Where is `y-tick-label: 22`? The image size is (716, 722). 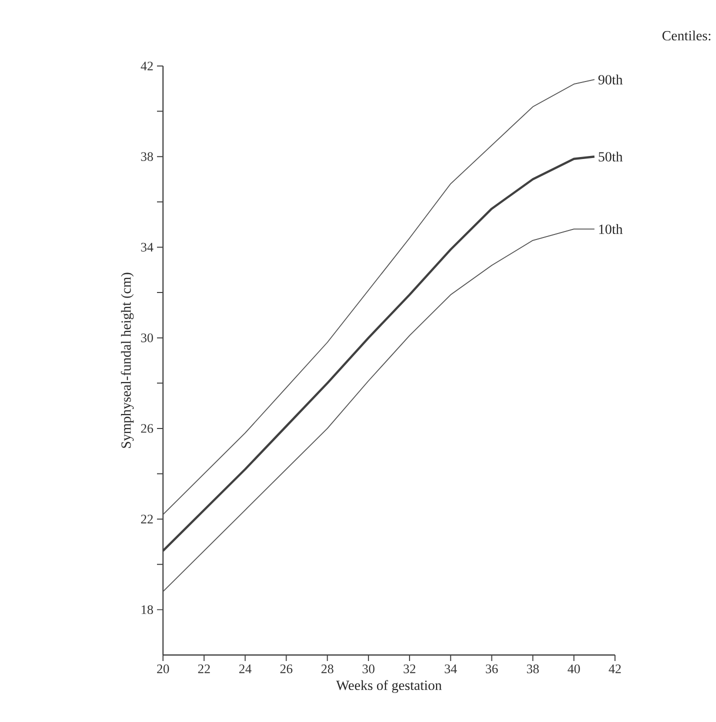
y-tick-label: 22 is located at coordinates (147, 519).